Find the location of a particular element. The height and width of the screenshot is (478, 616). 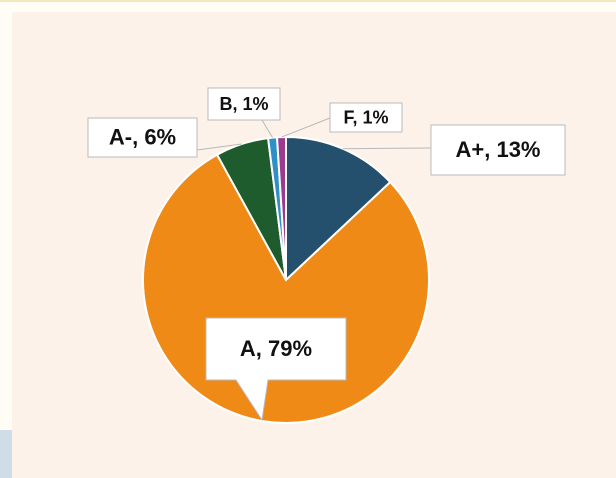

data-label: F, 1% is located at coordinates (365, 117).